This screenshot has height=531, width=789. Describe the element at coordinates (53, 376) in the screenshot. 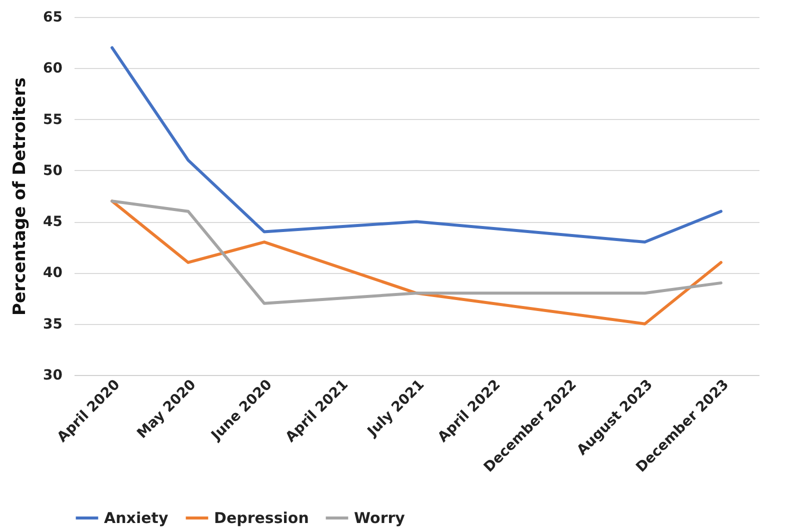

I see `y-tick-label: 30` at that location.